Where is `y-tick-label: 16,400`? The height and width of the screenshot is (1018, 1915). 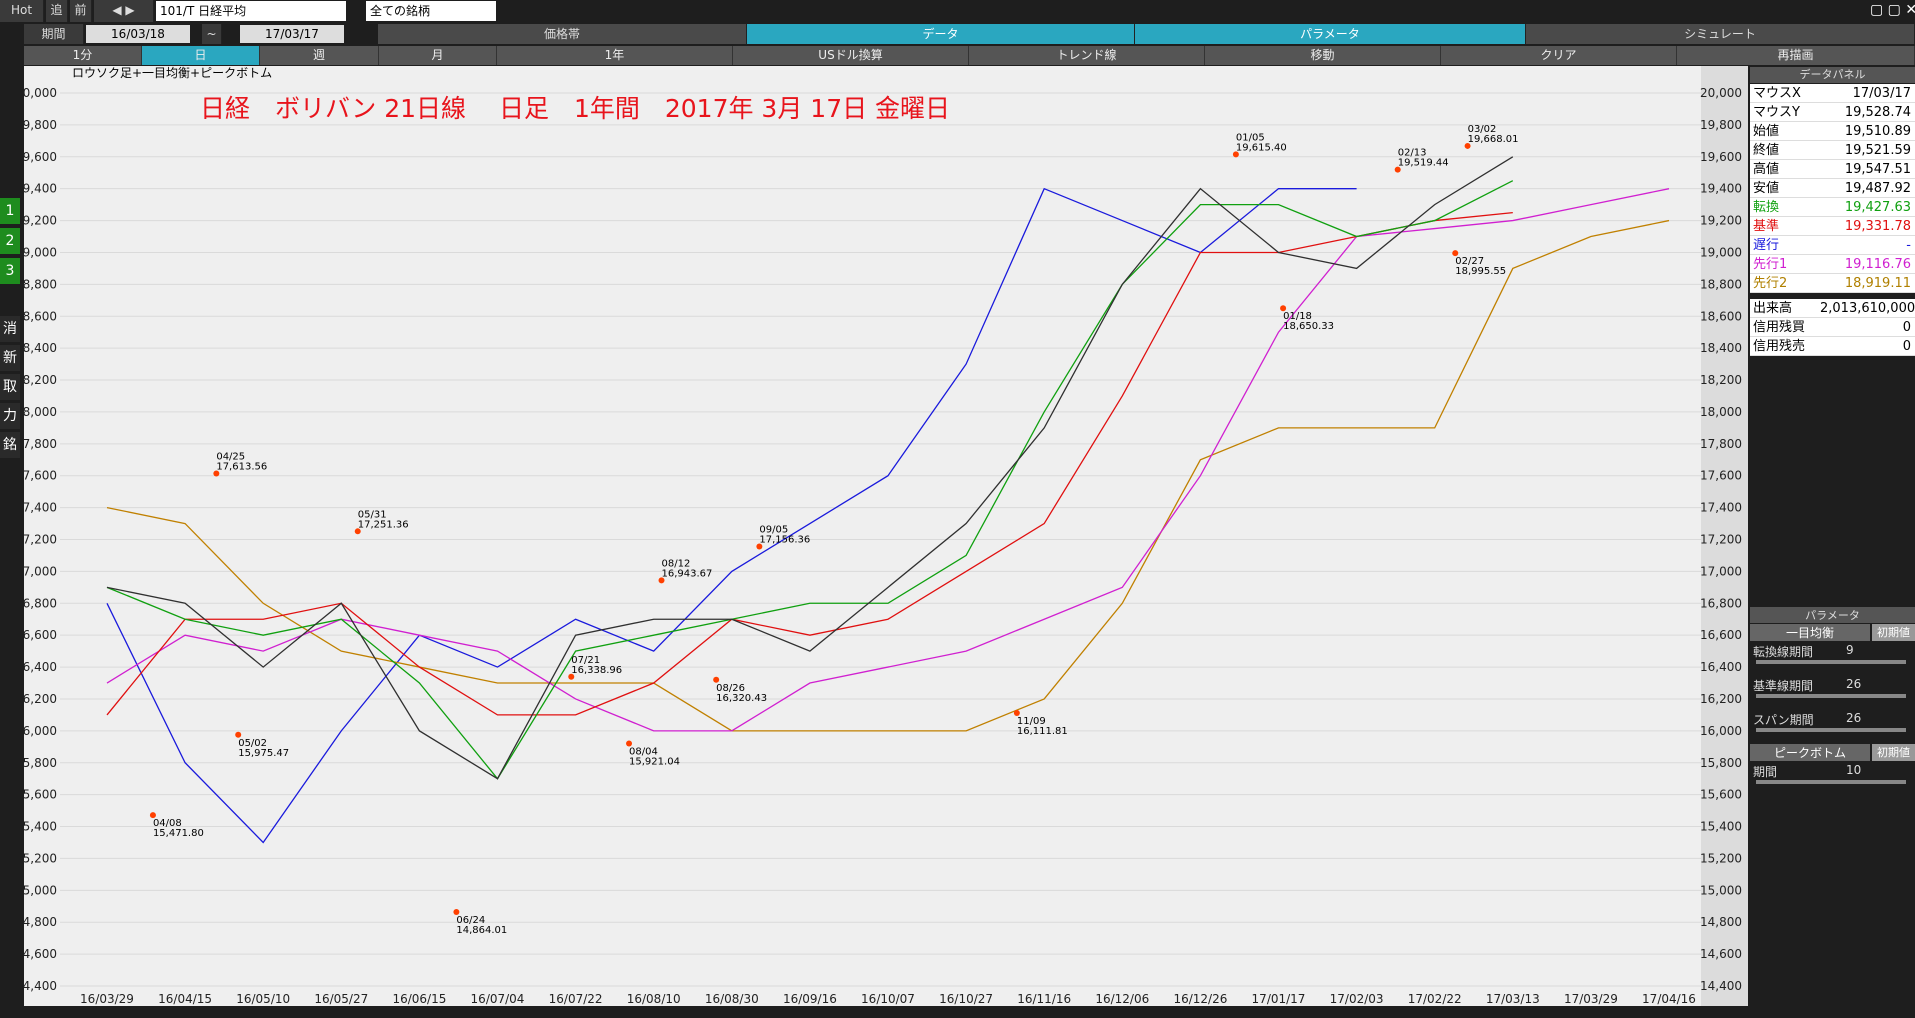 y-tick-label: 16,400 is located at coordinates (40, 667).